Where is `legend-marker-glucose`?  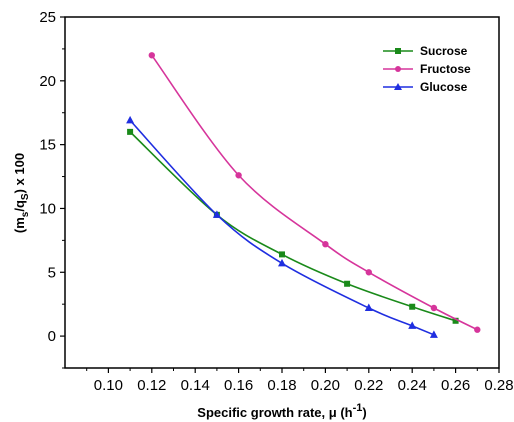 legend-marker-glucose is located at coordinates (398, 86).